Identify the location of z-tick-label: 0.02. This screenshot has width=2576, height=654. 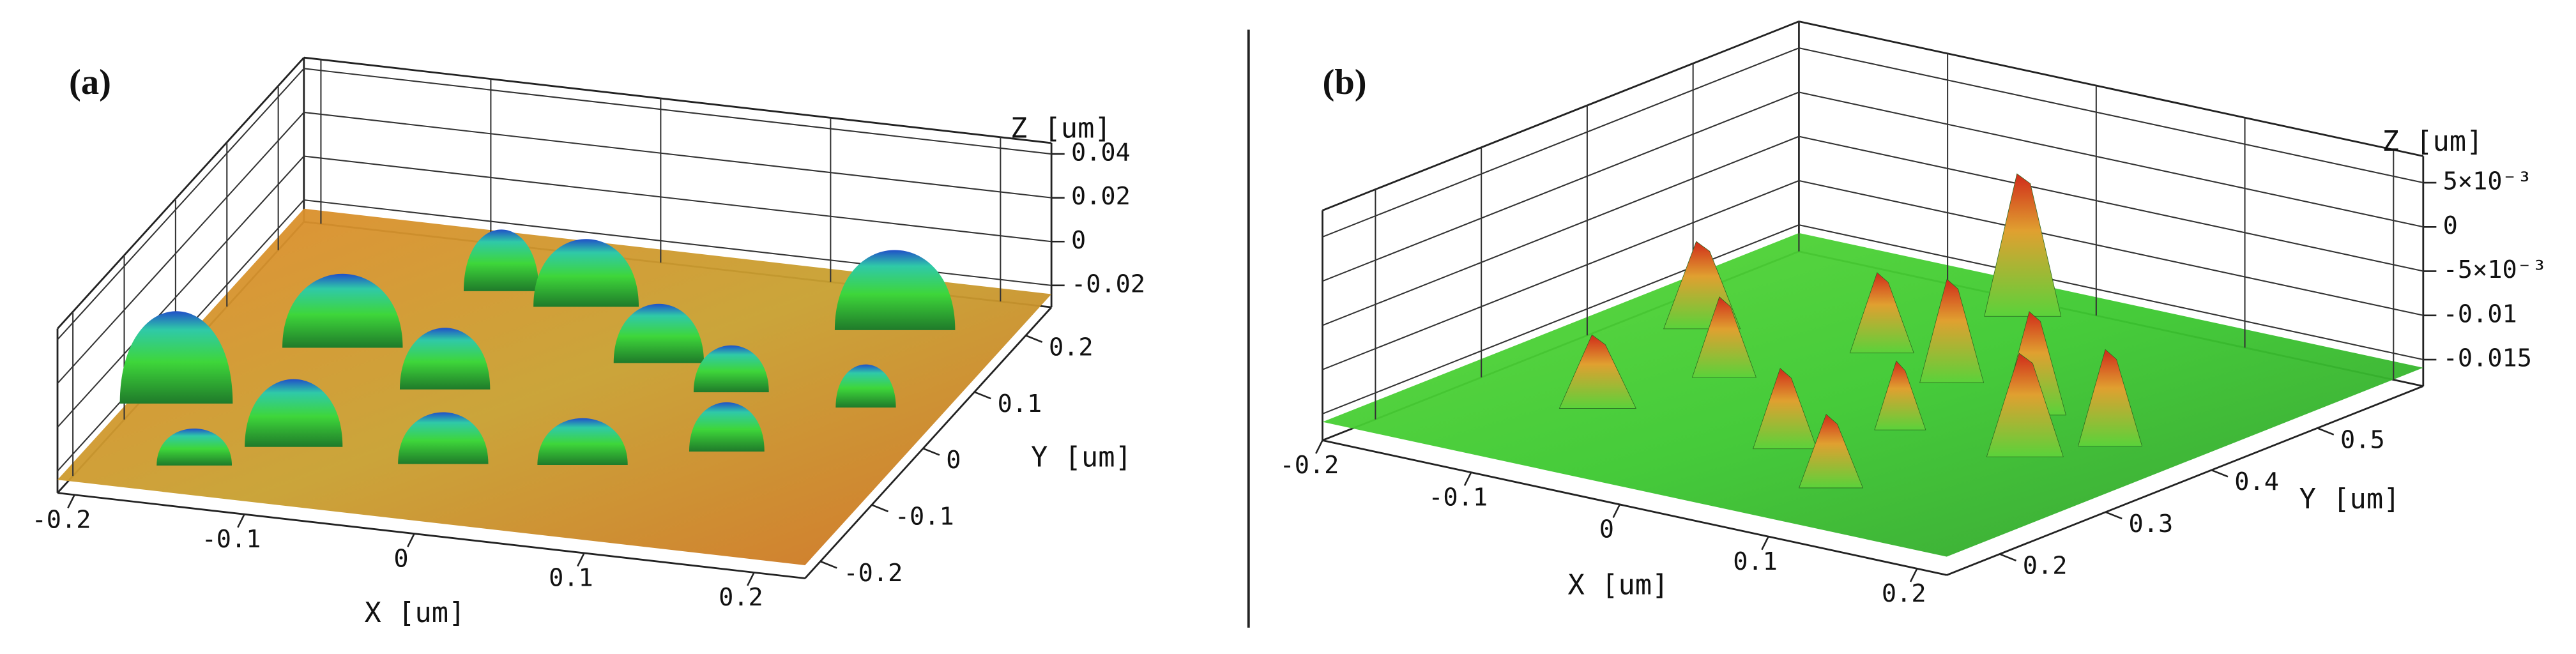
(1101, 196).